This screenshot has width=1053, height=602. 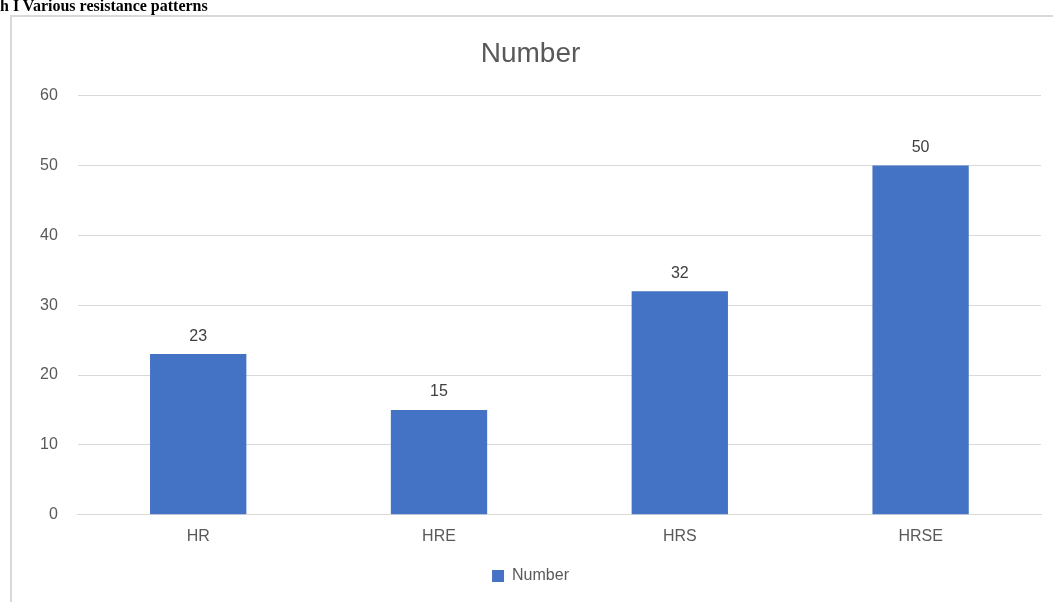 I want to click on y-tick-label: 0, so click(x=53, y=514).